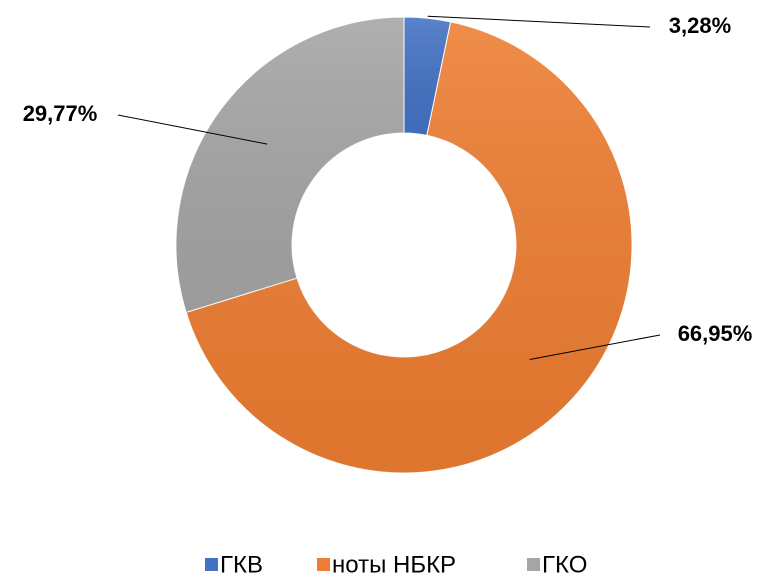 This screenshot has width=768, height=579. I want to click on data-label: 3,28%, so click(700, 25).